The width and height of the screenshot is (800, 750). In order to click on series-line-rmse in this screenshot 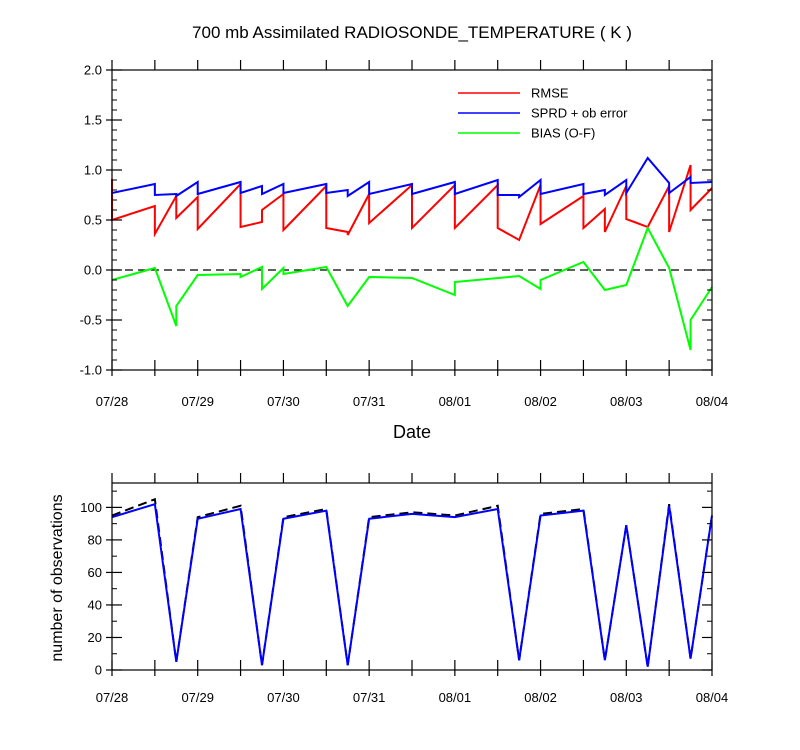, I will do `click(412, 203)`.